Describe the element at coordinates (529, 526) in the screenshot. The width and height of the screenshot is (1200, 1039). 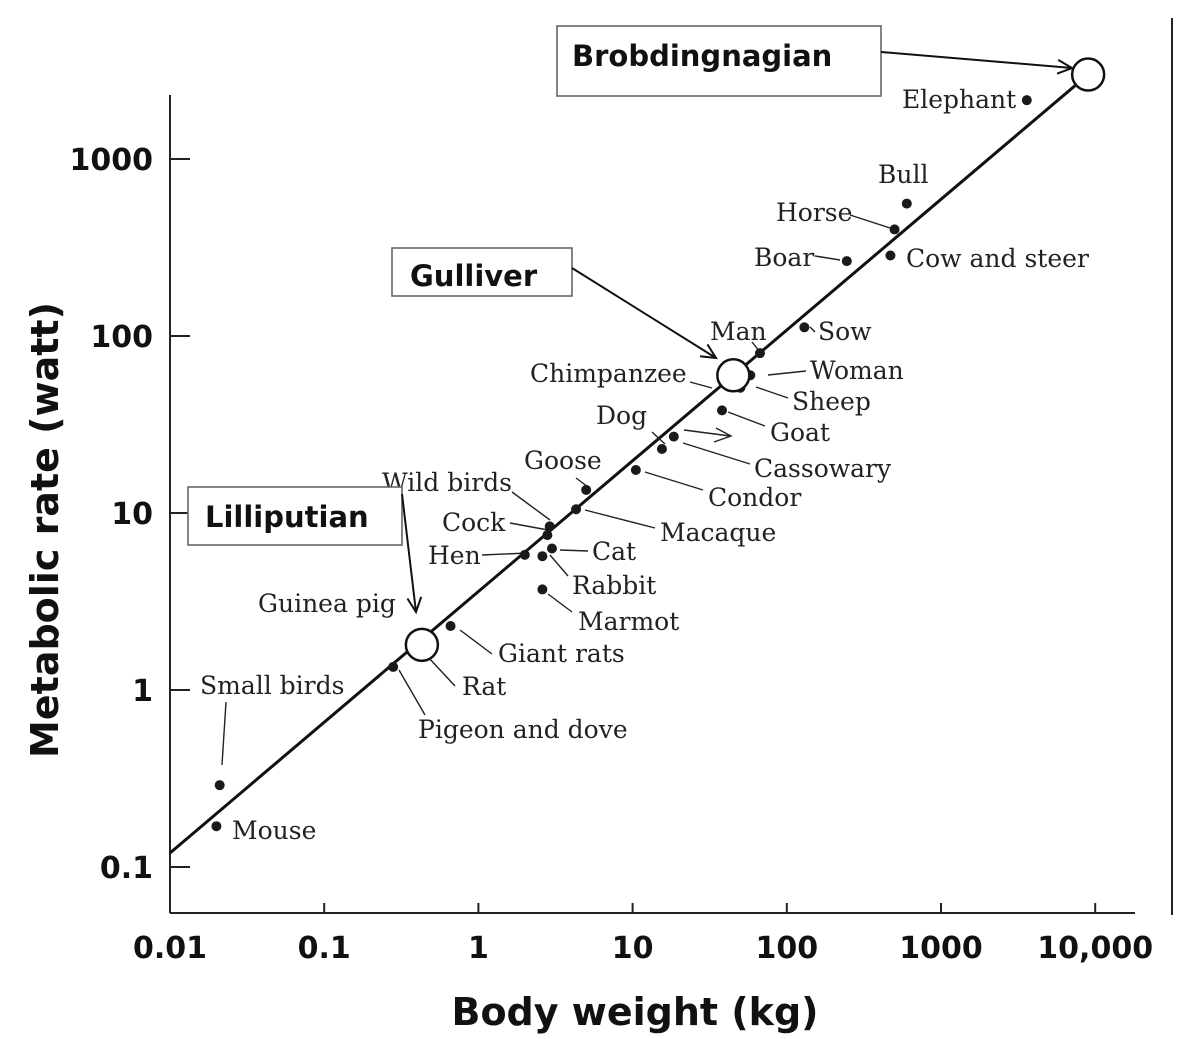
I see `leader-cock` at that location.